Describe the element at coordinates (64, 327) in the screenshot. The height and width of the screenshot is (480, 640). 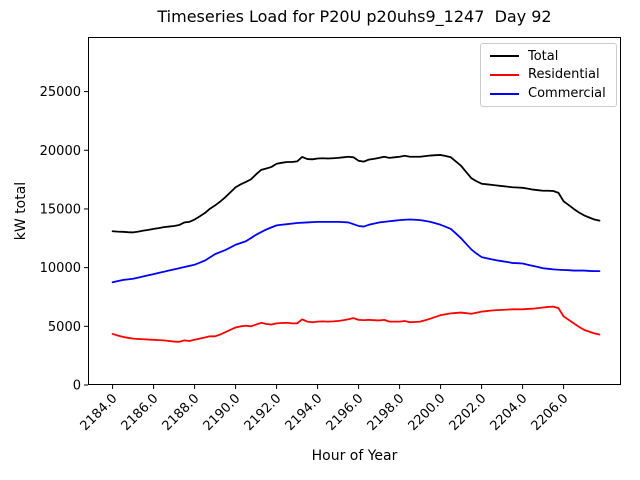
I see `y-tick-label: 5000` at that location.